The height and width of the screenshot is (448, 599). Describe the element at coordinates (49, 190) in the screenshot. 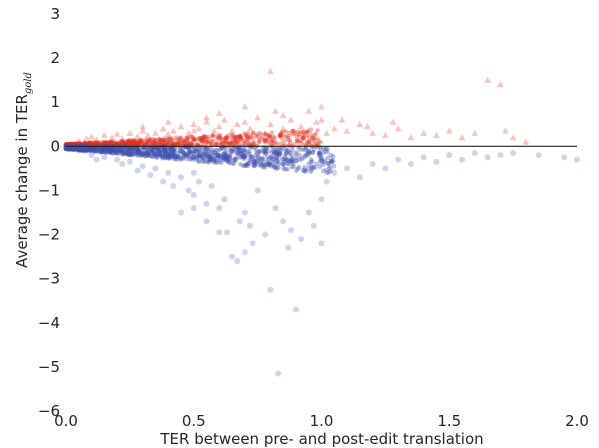

I see `y-tick-label: −1` at that location.